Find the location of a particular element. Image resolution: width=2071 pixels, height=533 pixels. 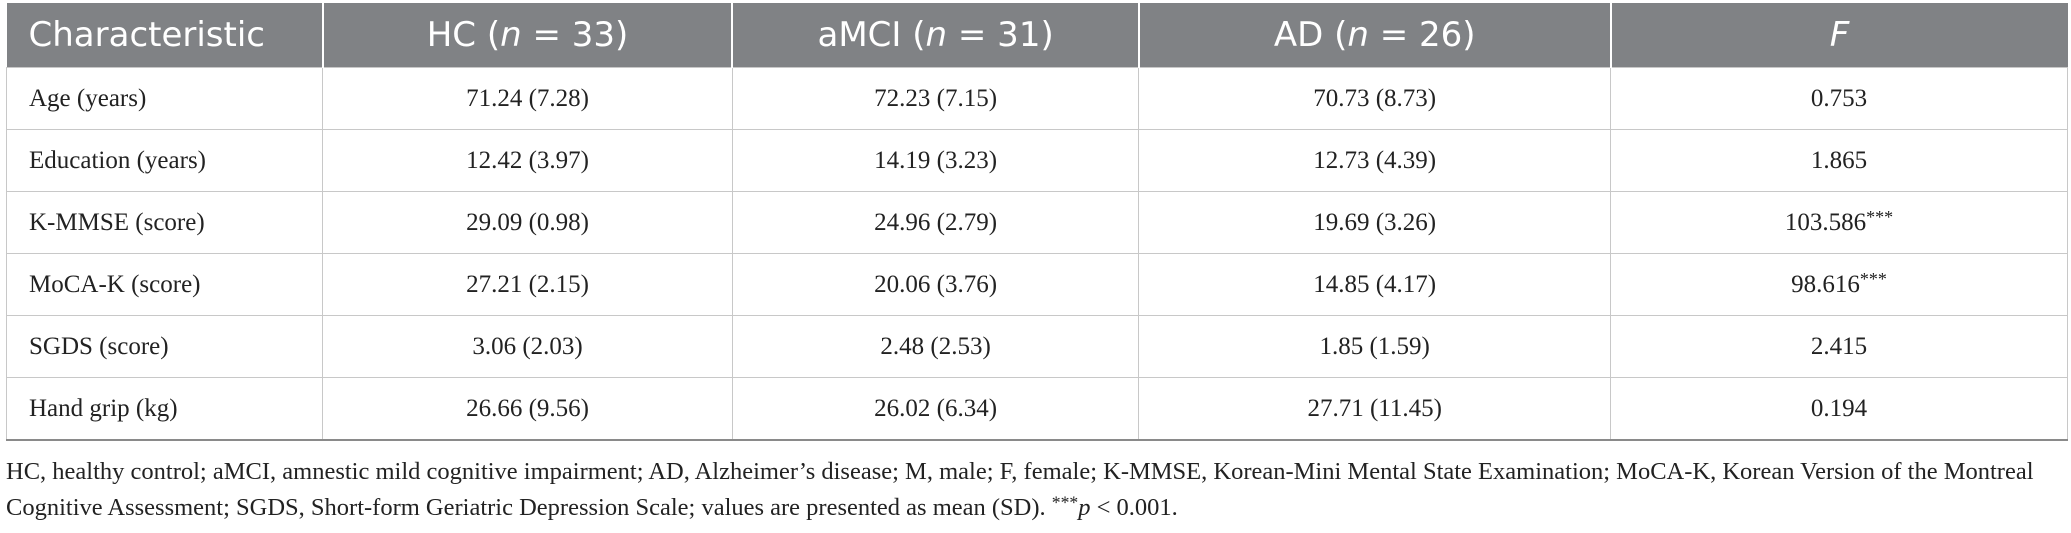

hc-value: 29.09 (0.98) is located at coordinates (527, 222).